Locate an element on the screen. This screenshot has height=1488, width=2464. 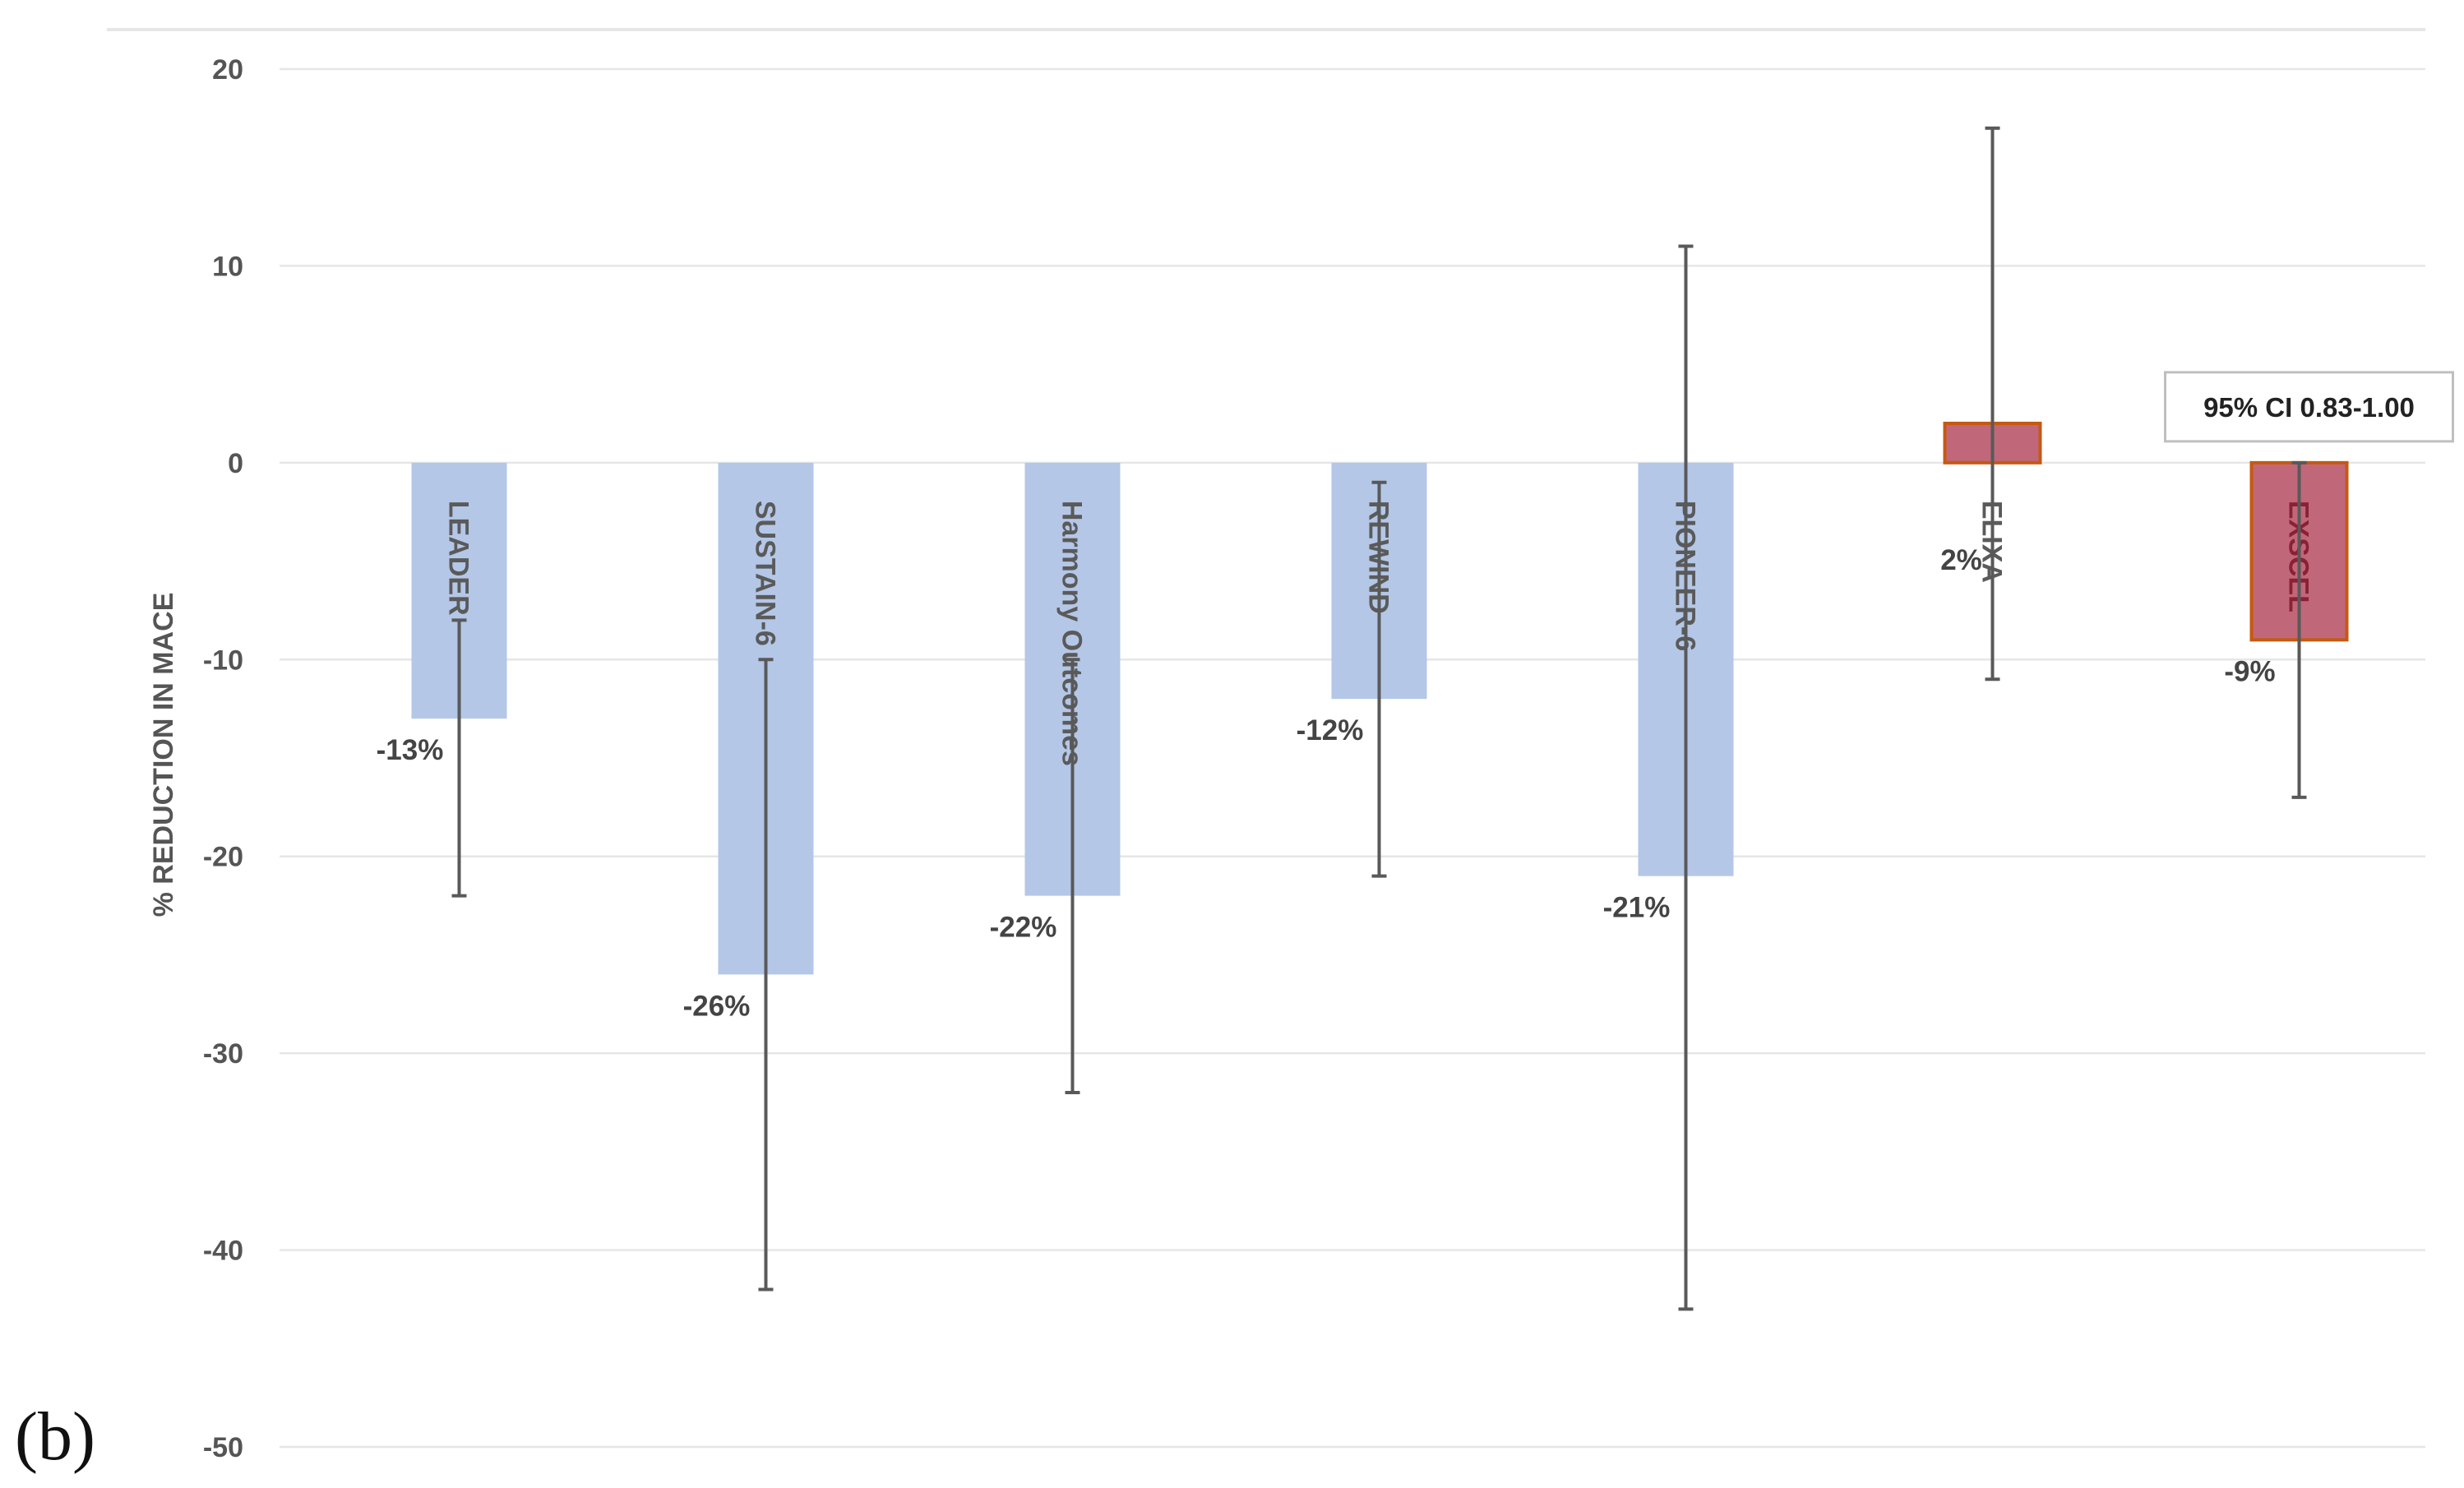
y-axis-tick-labels: 20 10 0 -10 -20 -30 -40 -50 is located at coordinates (223, 758).